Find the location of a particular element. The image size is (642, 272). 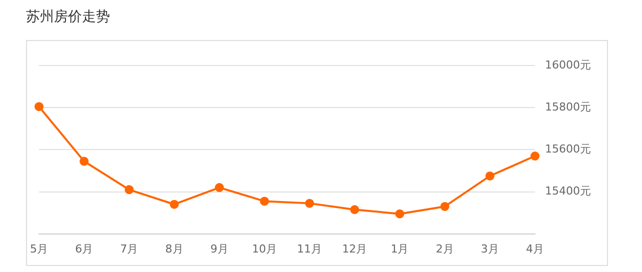

y-tick-label: 15600元 is located at coordinates (568, 149).